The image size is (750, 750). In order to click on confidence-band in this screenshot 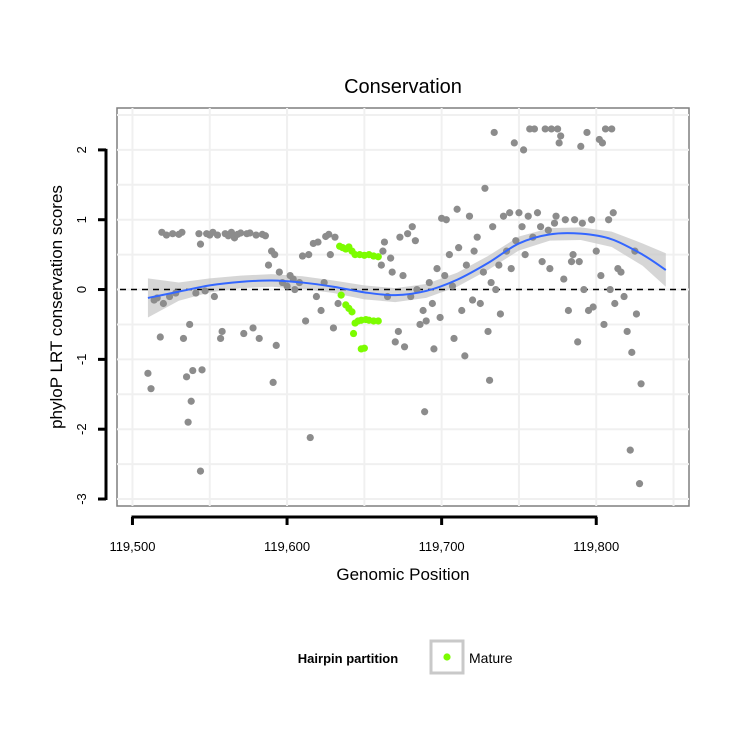, I will do `click(406, 272)`.